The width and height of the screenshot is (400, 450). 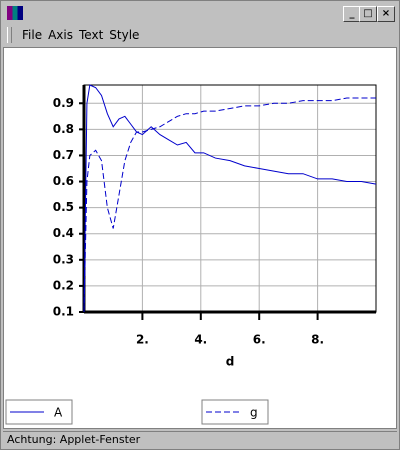 What do you see at coordinates (124, 35) in the screenshot?
I see `menu-item: Style` at bounding box center [124, 35].